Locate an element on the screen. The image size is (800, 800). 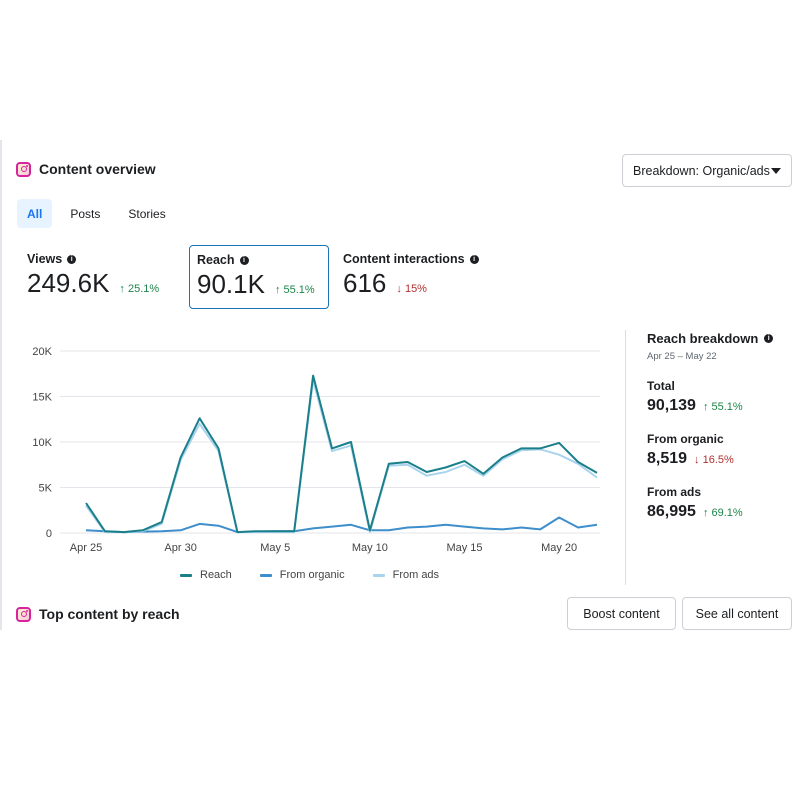
legend-item-ads: From ads is located at coordinates (406, 575).